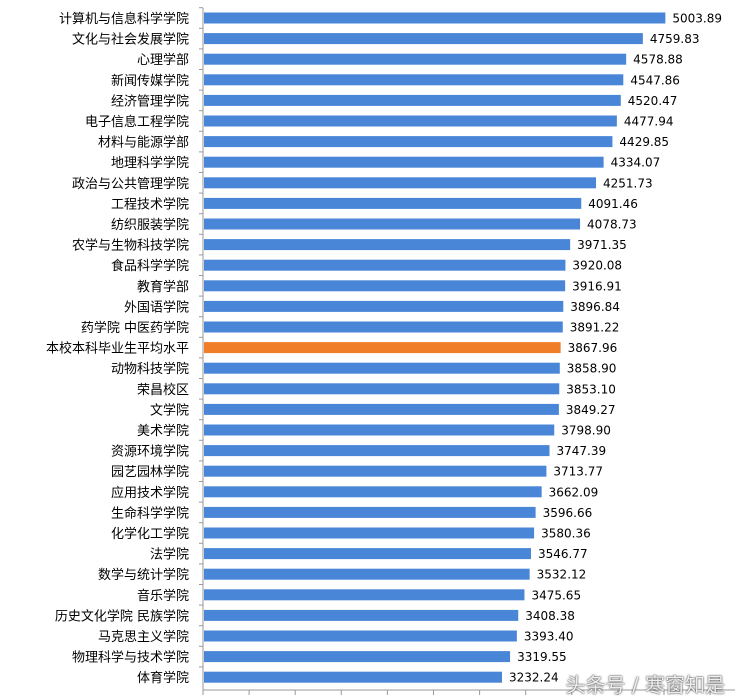  Describe the element at coordinates (675, 39) in the screenshot. I see `value-label: 4759.83` at that location.